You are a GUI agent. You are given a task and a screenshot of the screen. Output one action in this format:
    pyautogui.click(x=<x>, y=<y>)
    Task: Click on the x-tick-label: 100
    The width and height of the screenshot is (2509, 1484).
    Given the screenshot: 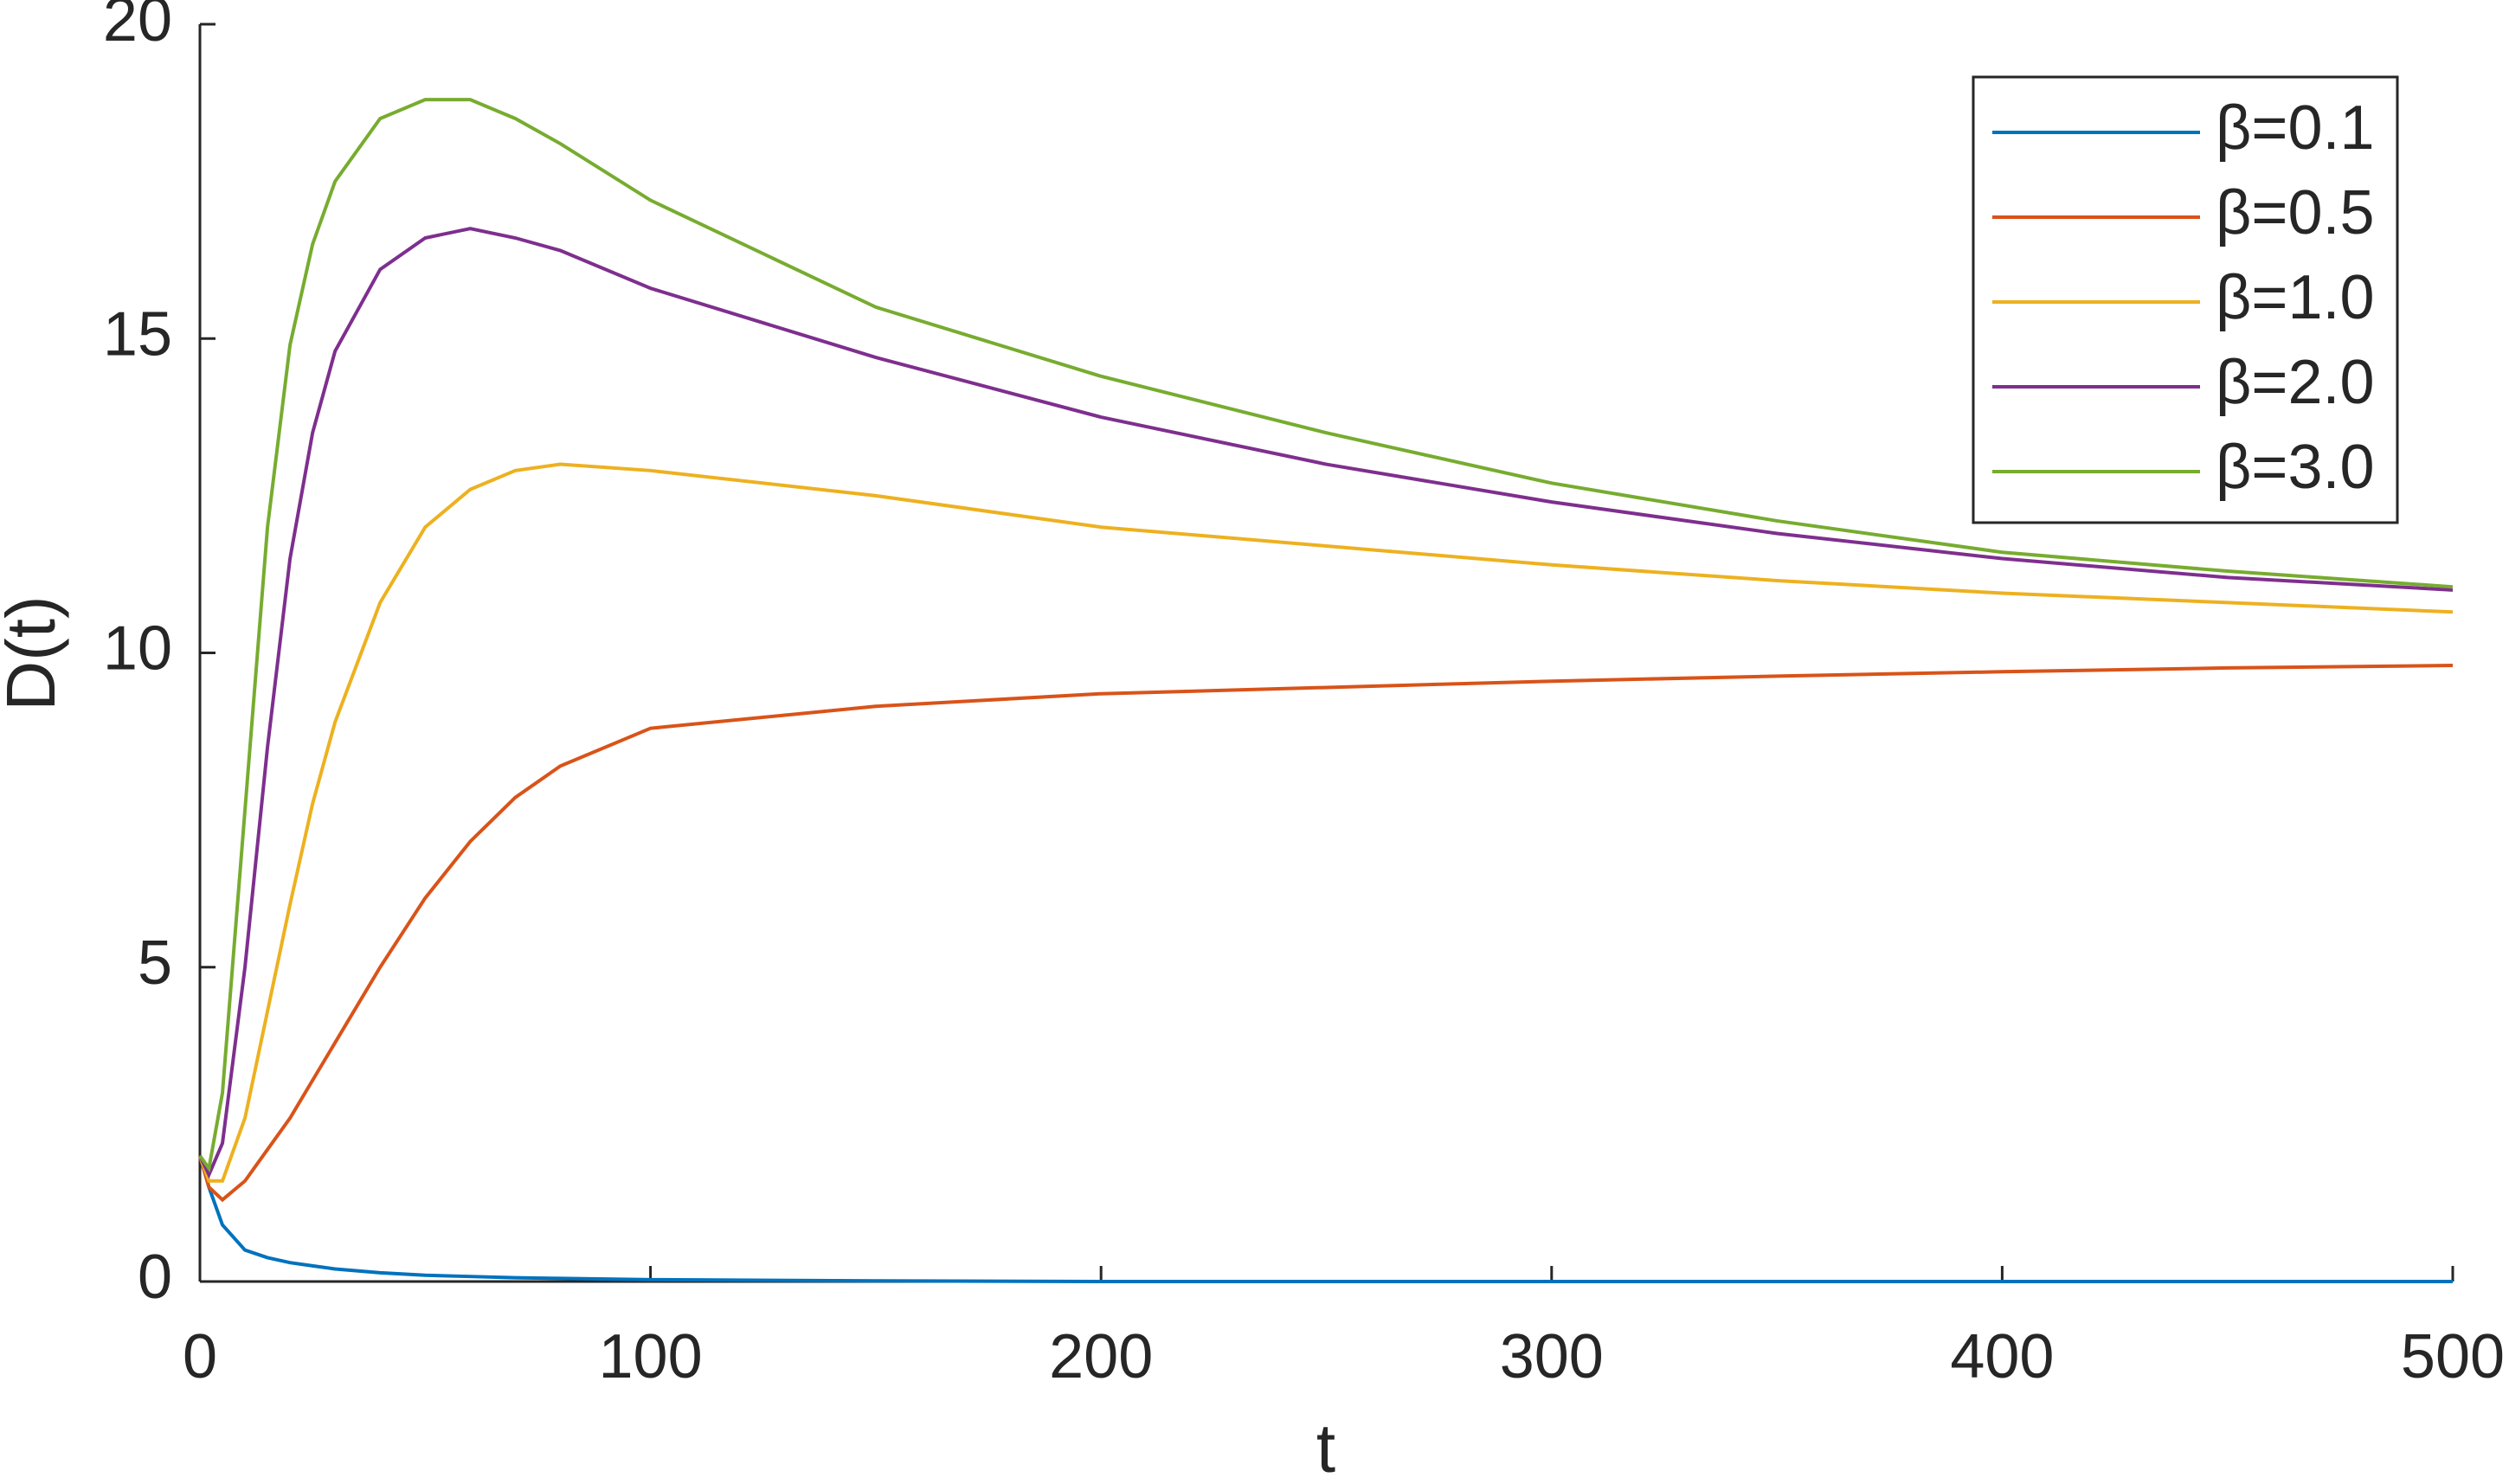 What is the action you would take?
    pyautogui.click(x=651, y=1356)
    